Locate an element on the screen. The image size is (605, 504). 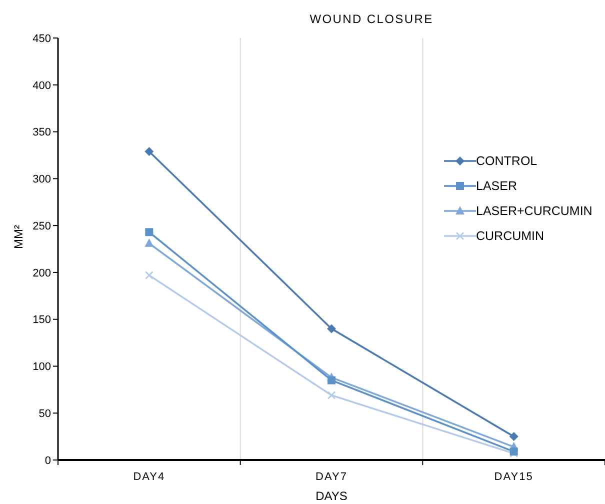
y-tick-label: 50 is located at coordinates (44, 414).